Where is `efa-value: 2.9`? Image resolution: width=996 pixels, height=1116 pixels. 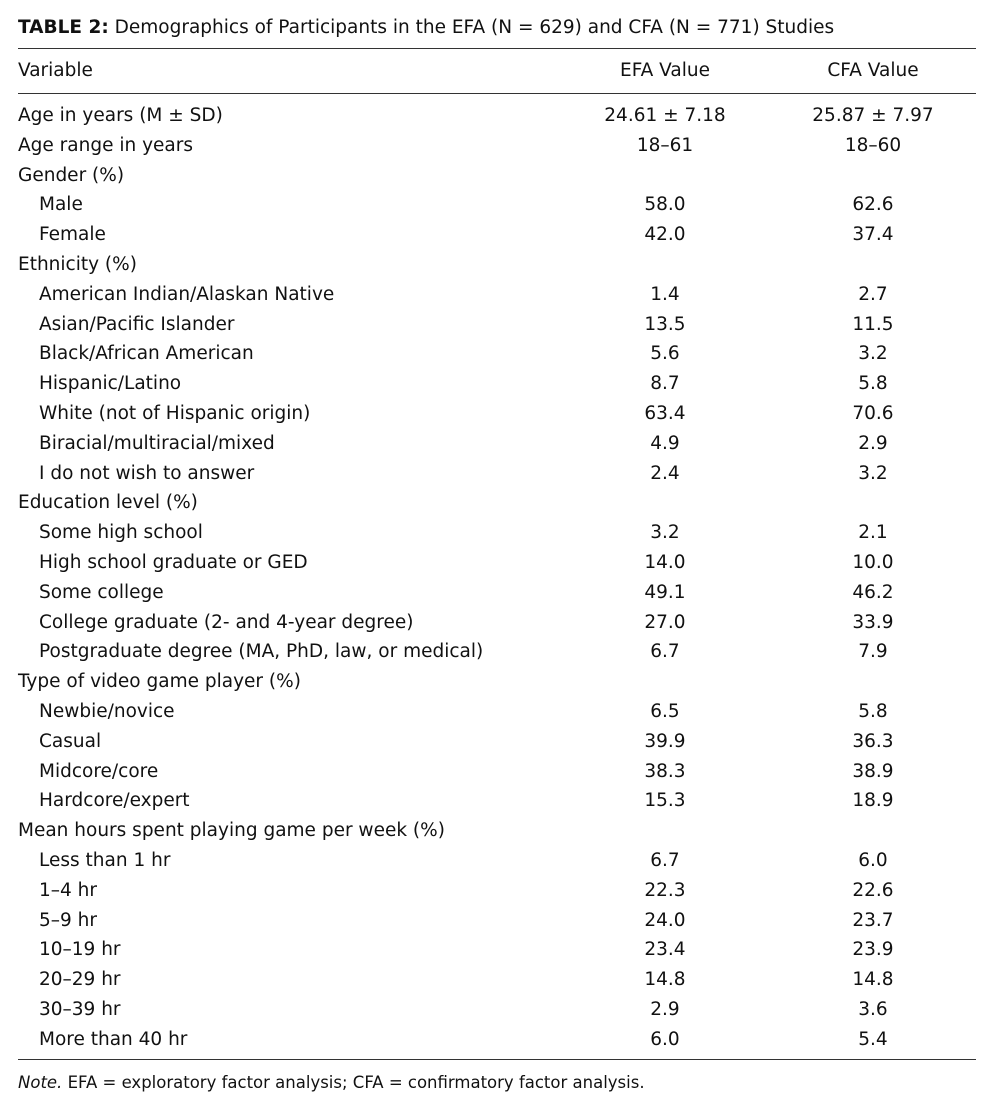
efa-value: 2.9 is located at coordinates (665, 1009).